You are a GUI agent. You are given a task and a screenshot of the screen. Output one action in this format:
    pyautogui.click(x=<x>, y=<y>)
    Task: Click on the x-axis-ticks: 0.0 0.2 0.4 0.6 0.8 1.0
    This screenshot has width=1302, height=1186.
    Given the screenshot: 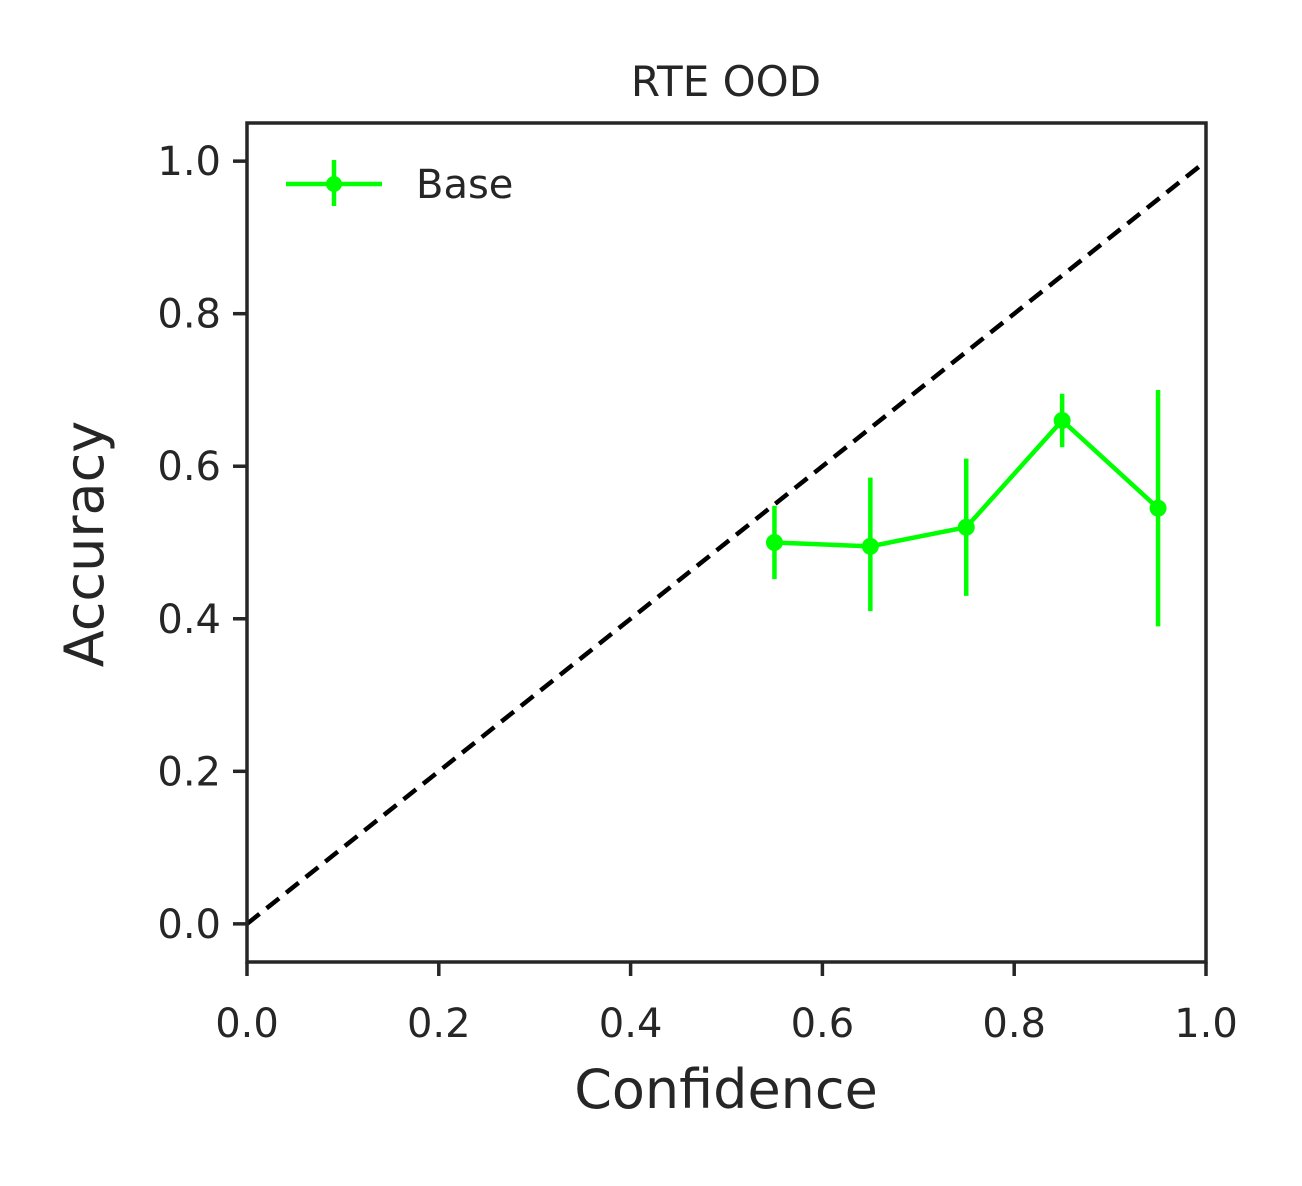 What is the action you would take?
    pyautogui.click(x=726, y=1004)
    